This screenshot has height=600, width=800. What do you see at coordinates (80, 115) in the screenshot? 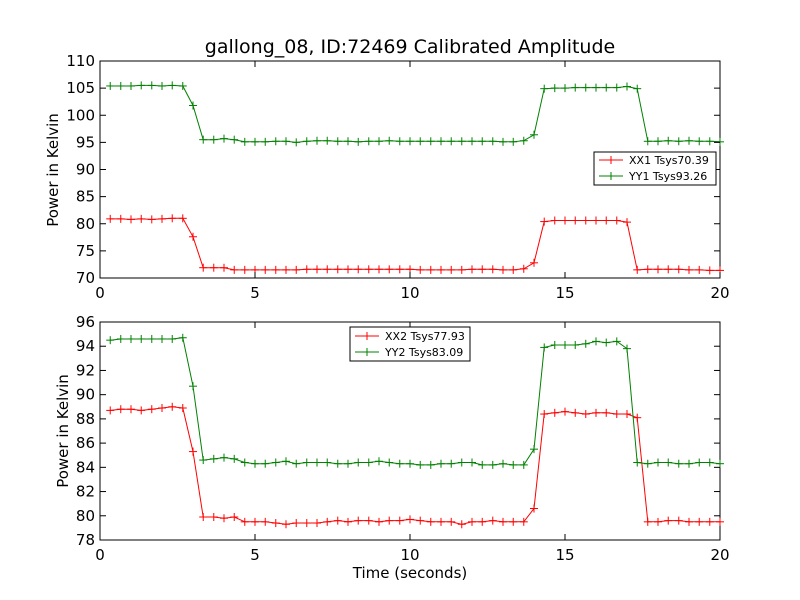
I see `top-y-tick-label-100: 100` at bounding box center [80, 115].